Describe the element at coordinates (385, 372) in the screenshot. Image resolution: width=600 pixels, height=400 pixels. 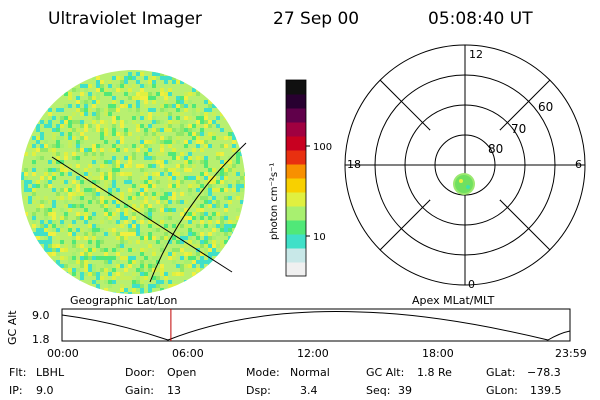
I see `gcalt-label: GC Alt:` at that location.